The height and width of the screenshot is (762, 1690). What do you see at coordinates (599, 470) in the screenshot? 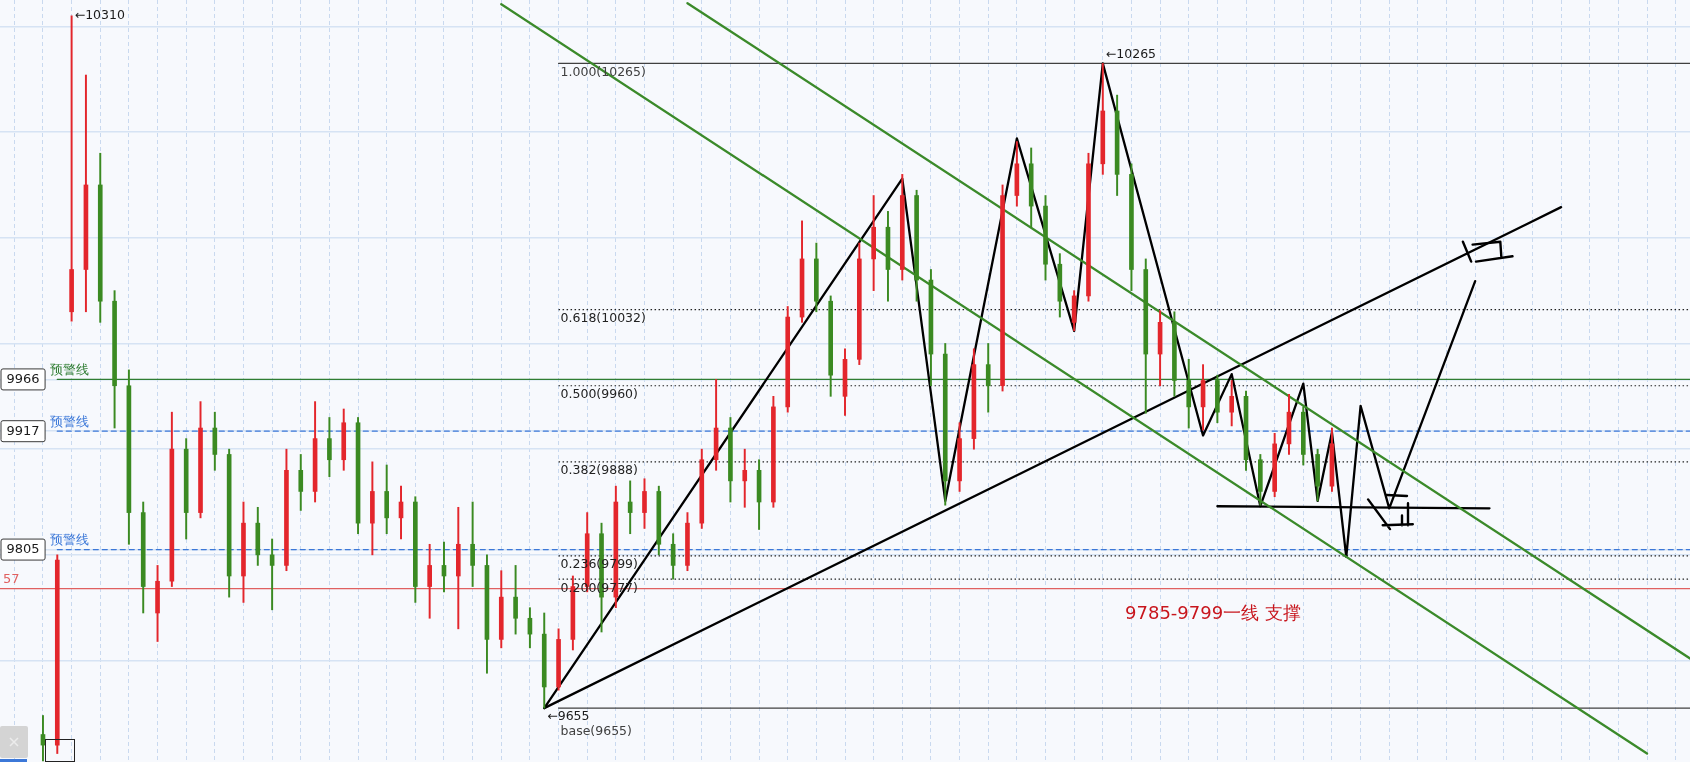
I see `series-label: 0.382(9888)` at bounding box center [599, 470].